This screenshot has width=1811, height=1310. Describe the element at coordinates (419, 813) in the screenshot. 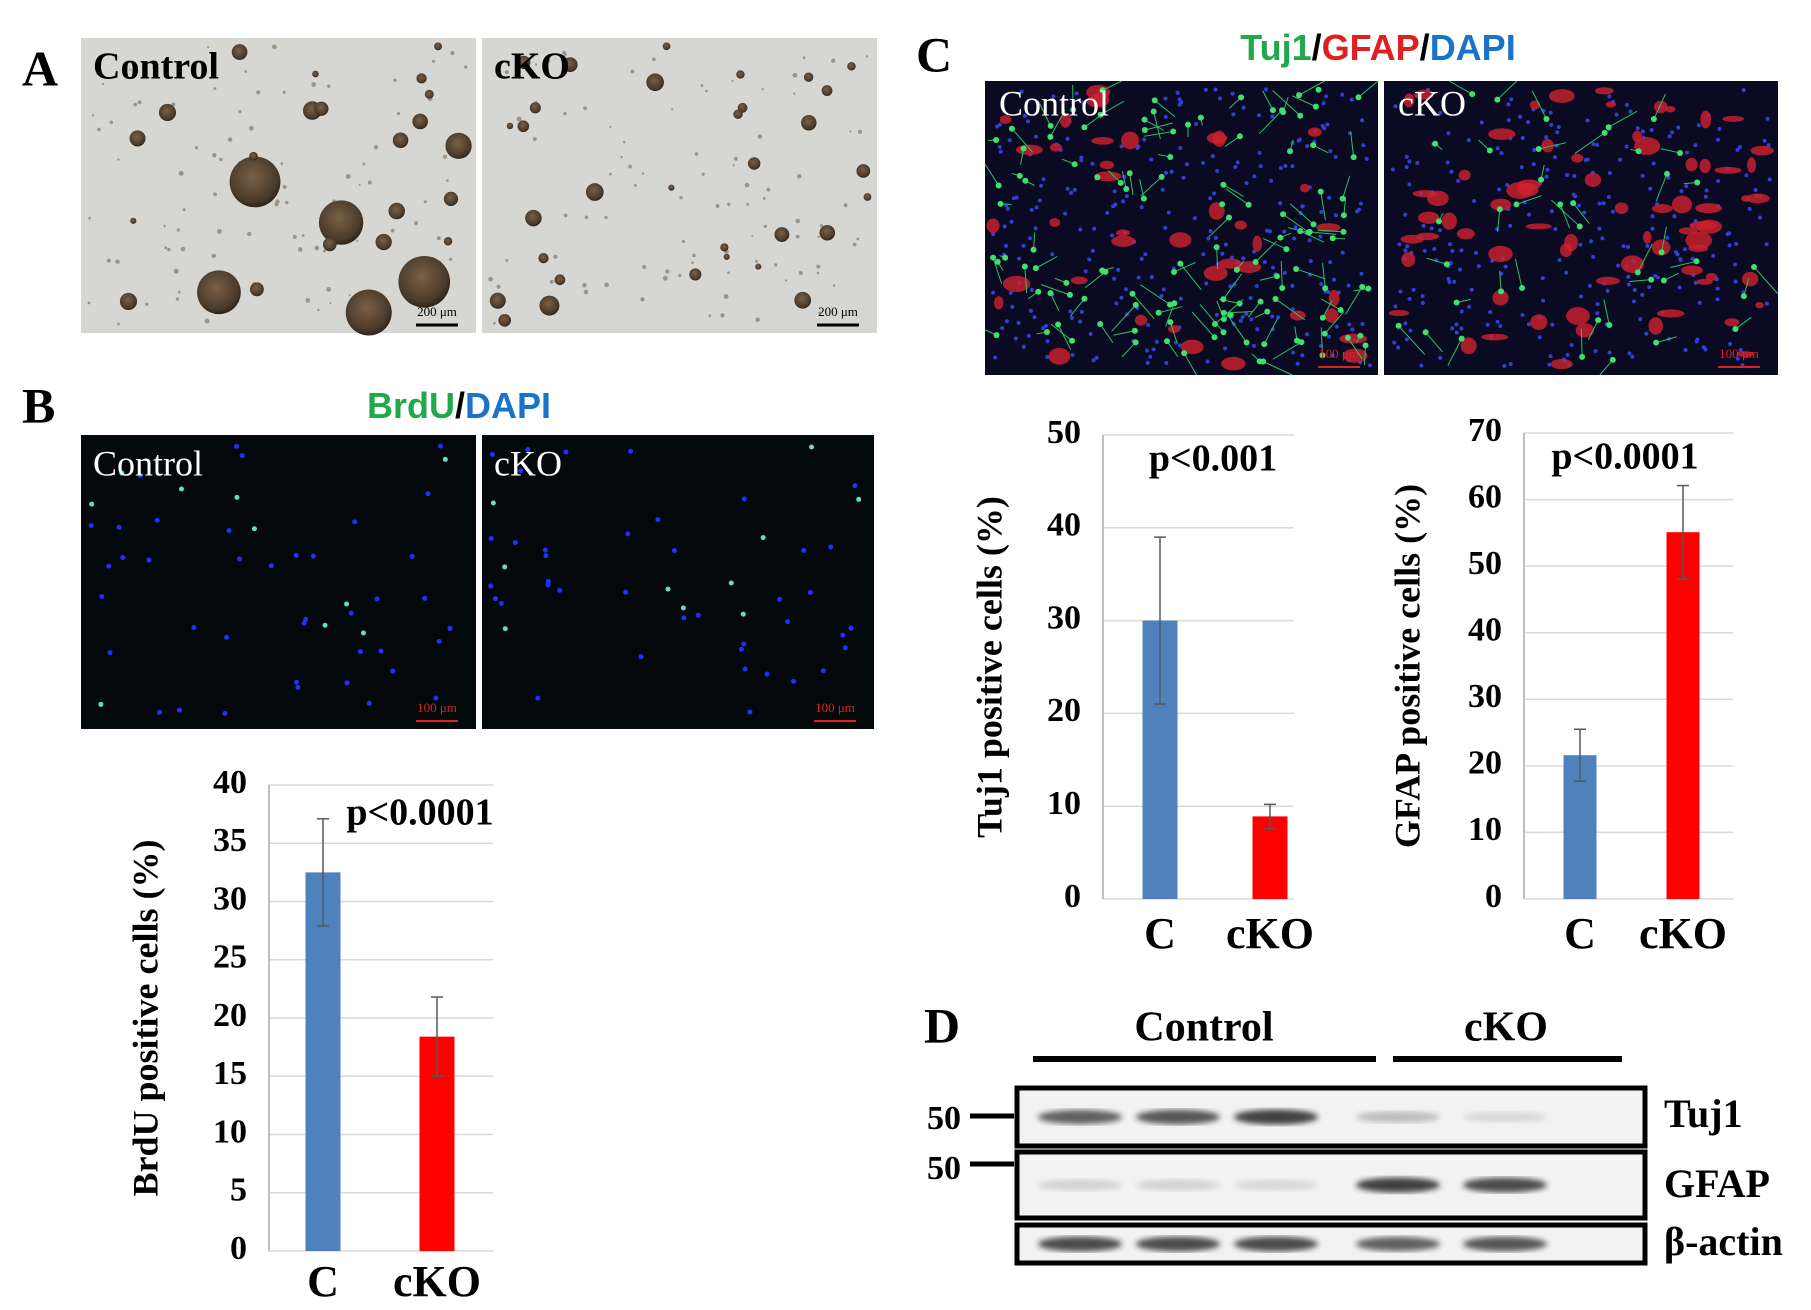

I see `annotation: p<0.0001` at that location.